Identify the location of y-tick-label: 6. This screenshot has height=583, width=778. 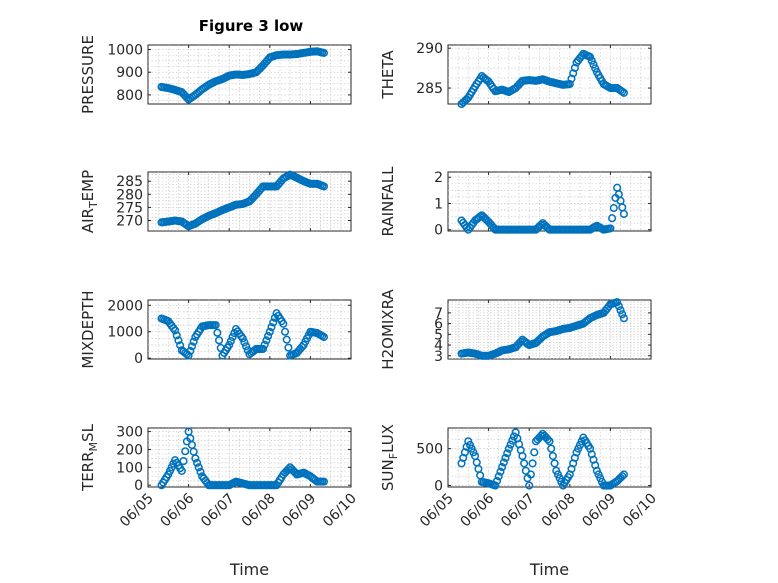
(438, 325).